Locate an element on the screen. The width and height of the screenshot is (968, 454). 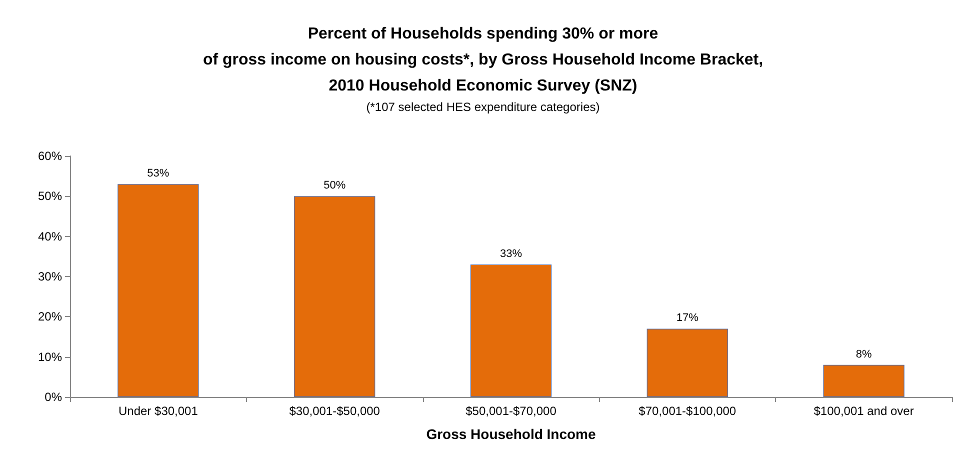
data-label: 53% is located at coordinates (158, 174).